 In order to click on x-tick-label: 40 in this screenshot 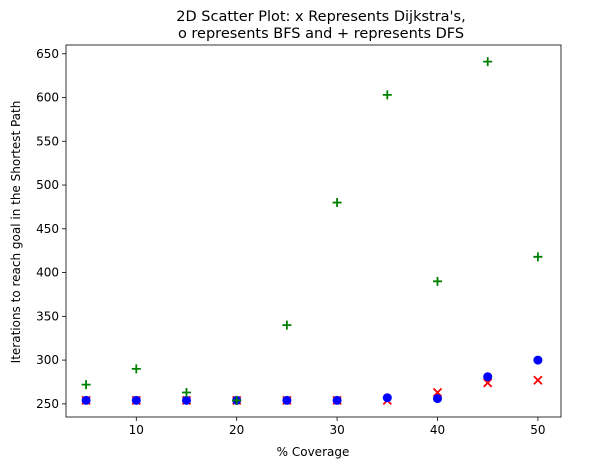, I will do `click(437, 430)`.